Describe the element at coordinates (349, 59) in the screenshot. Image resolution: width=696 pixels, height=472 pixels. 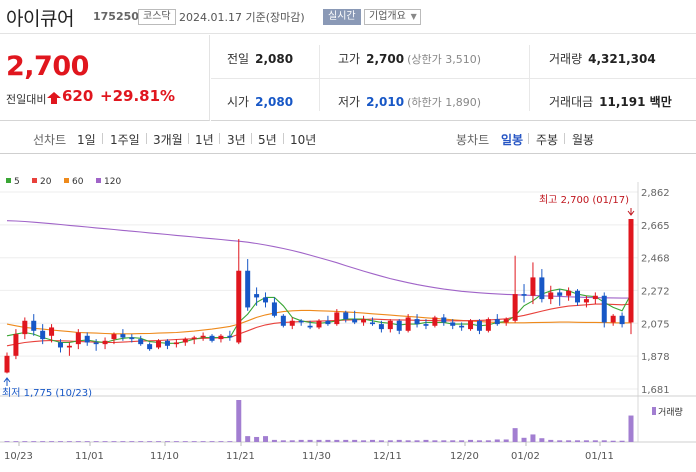
I see `stat-label: 고가` at that location.